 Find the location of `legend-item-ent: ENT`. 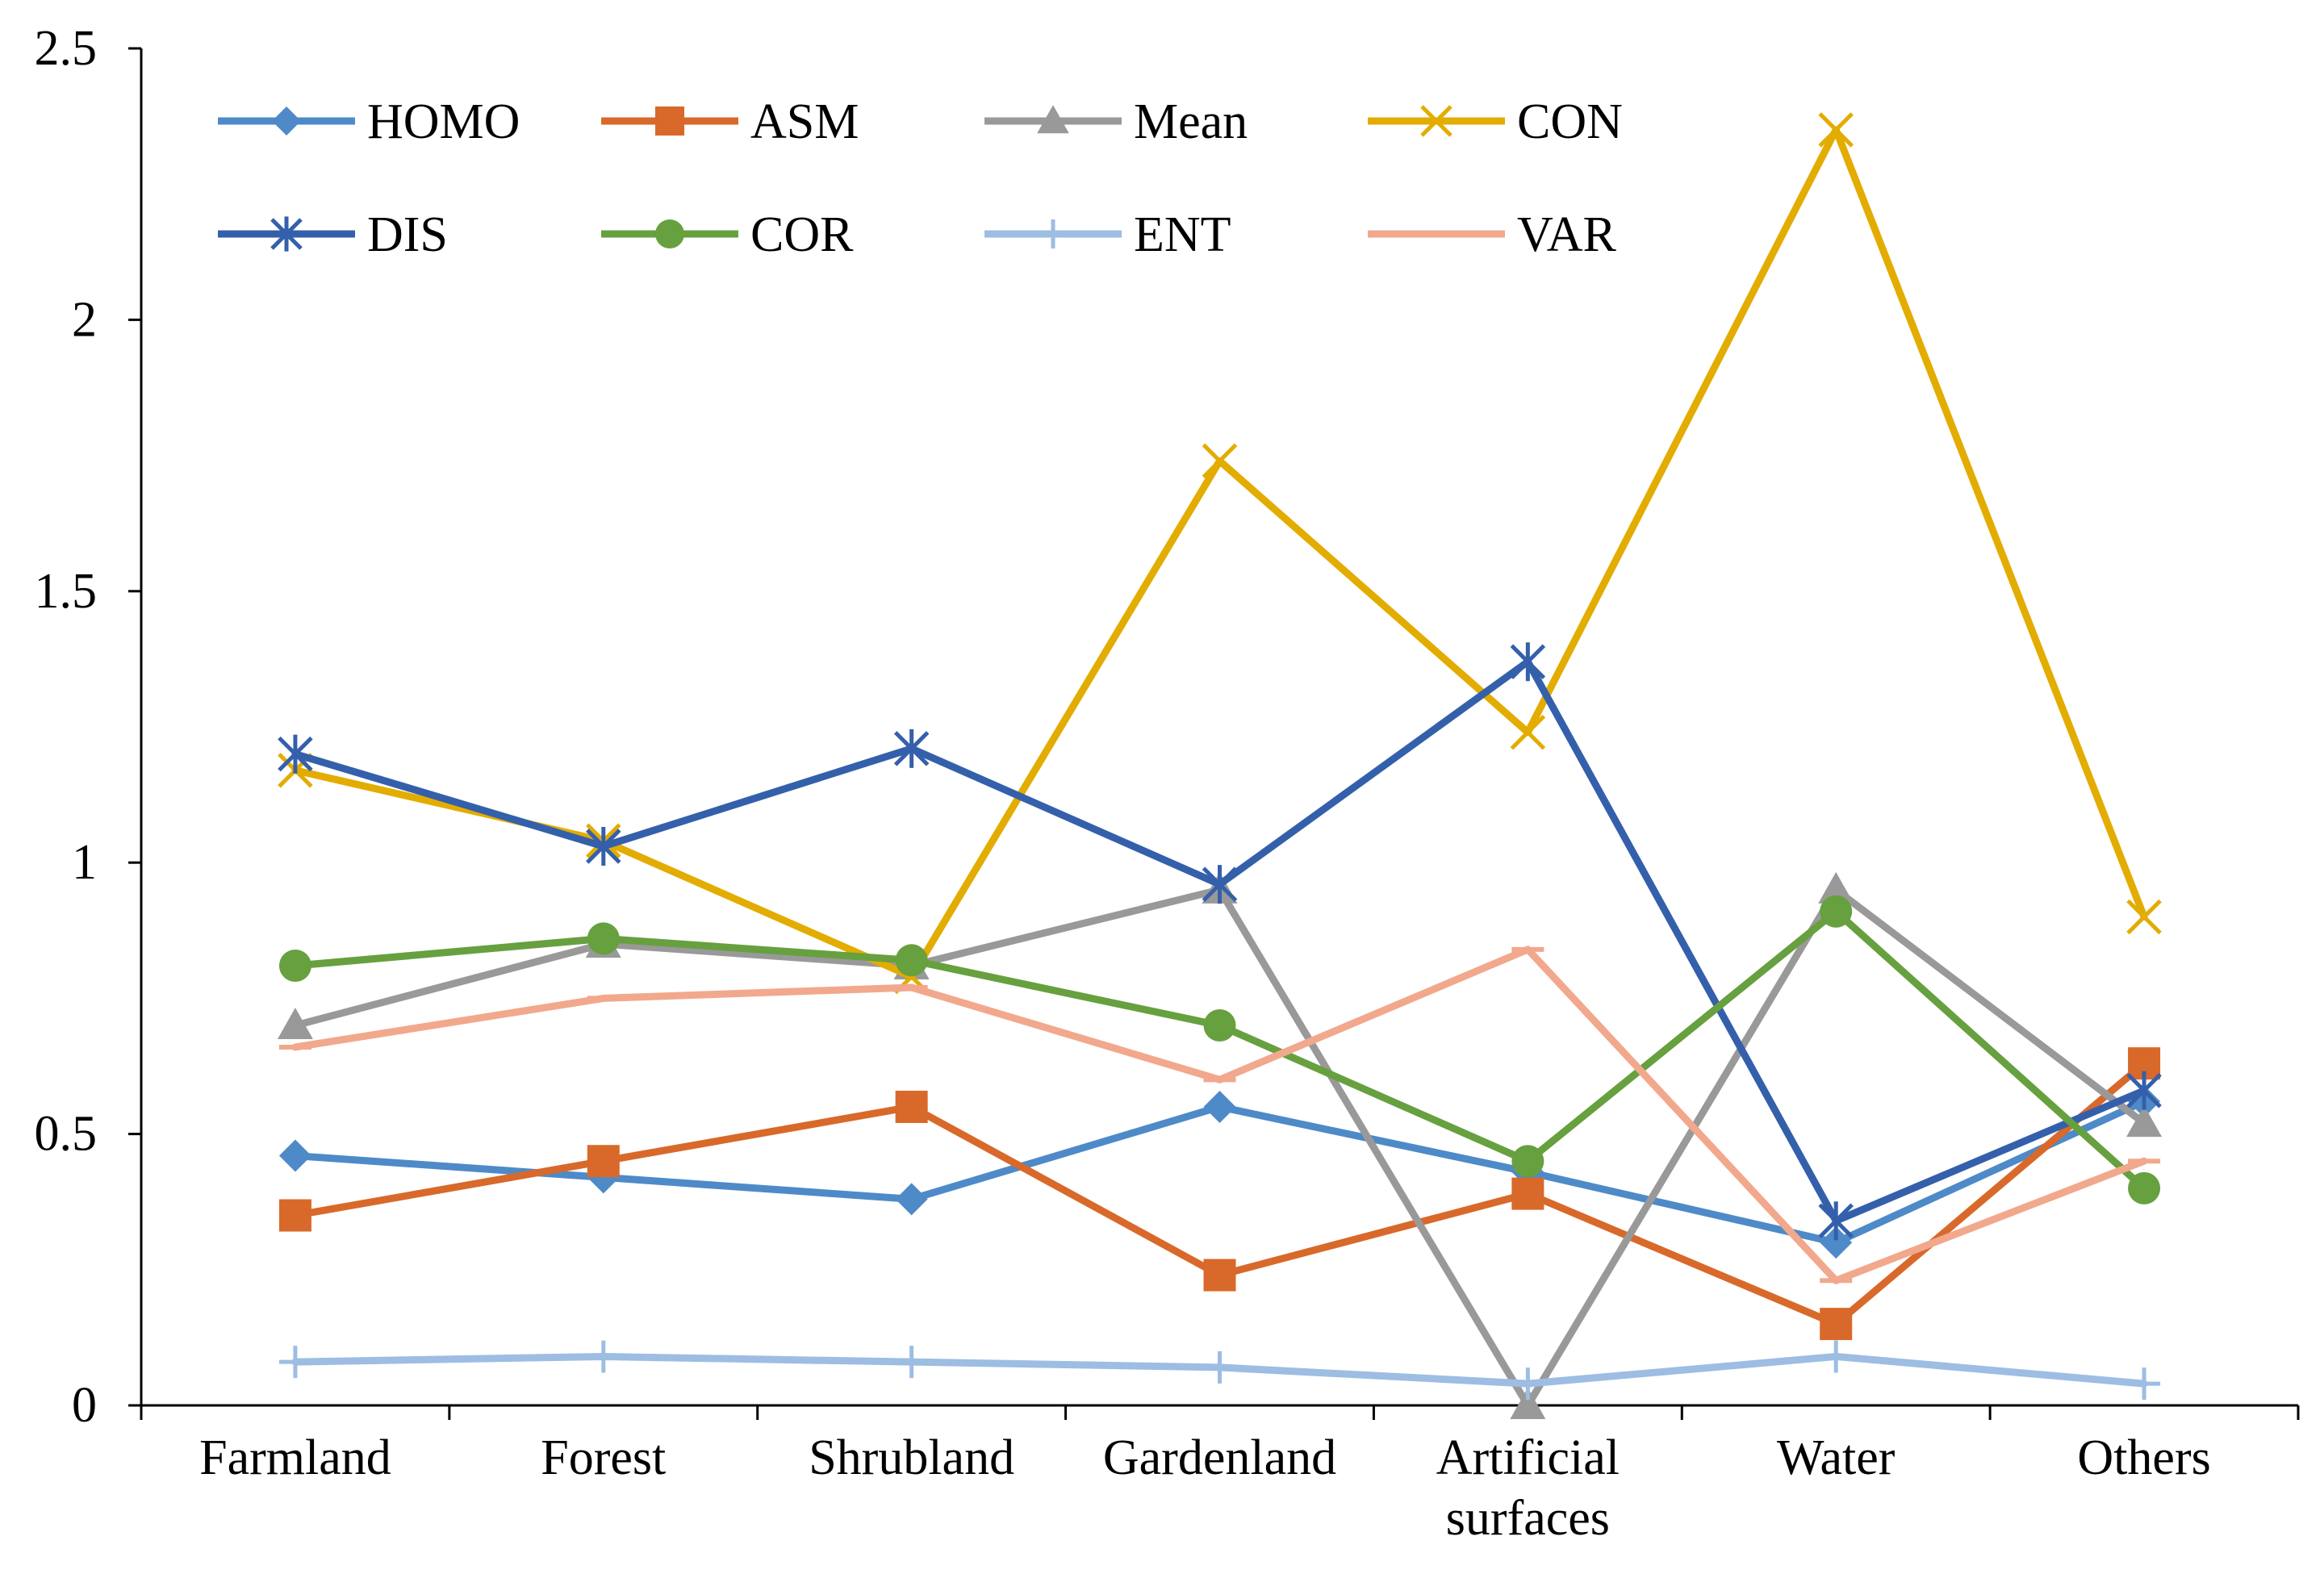

legend-item-ent: ENT is located at coordinates (1107, 234).